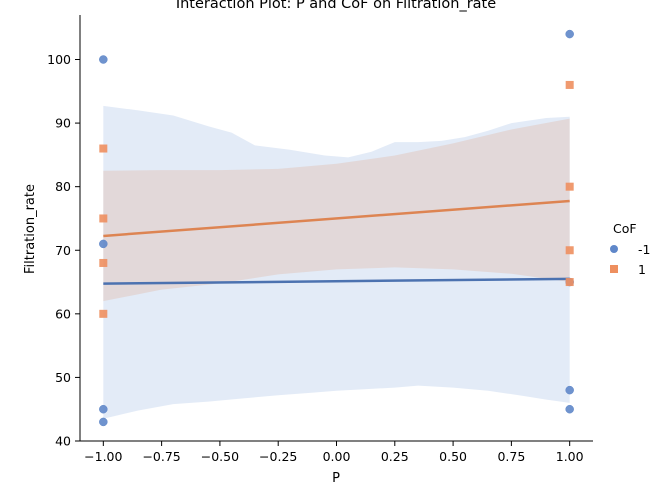 This screenshot has width=663, height=500. I want to click on legend-items: -11, so click(630, 259).